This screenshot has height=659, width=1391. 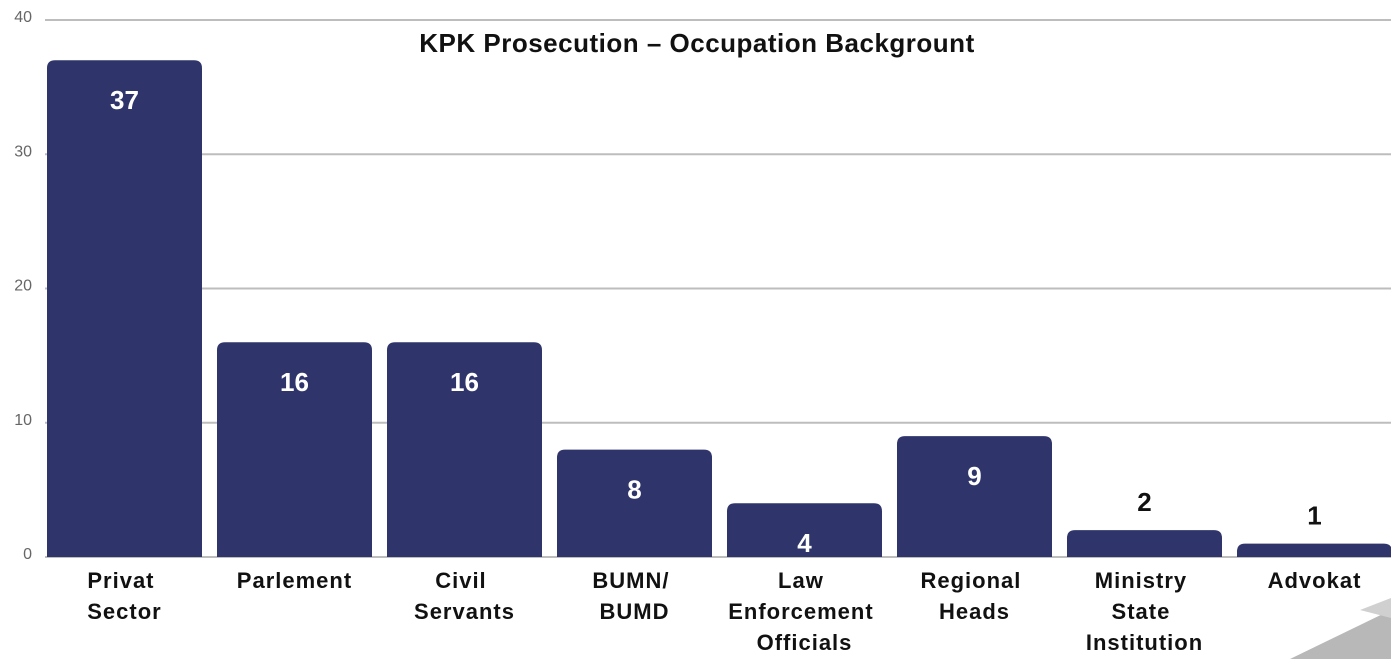 What do you see at coordinates (804, 543) in the screenshot?
I see `value-label: 4` at bounding box center [804, 543].